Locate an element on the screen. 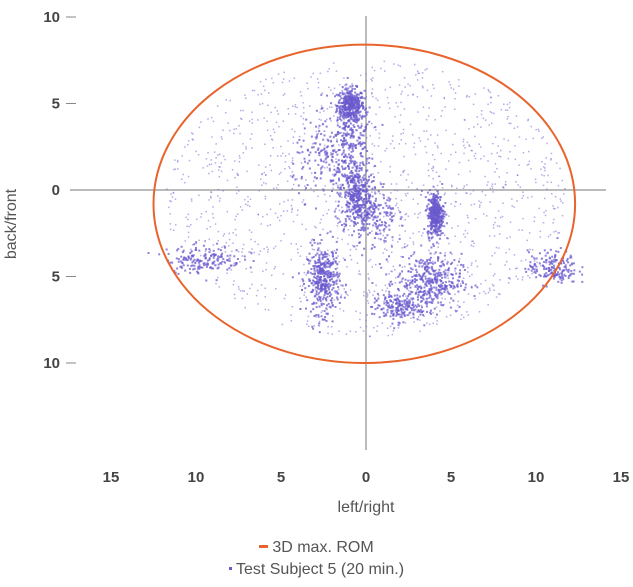 Image resolution: width=633 pixels, height=587 pixels. y-tick-label: 5 is located at coordinates (56, 277).